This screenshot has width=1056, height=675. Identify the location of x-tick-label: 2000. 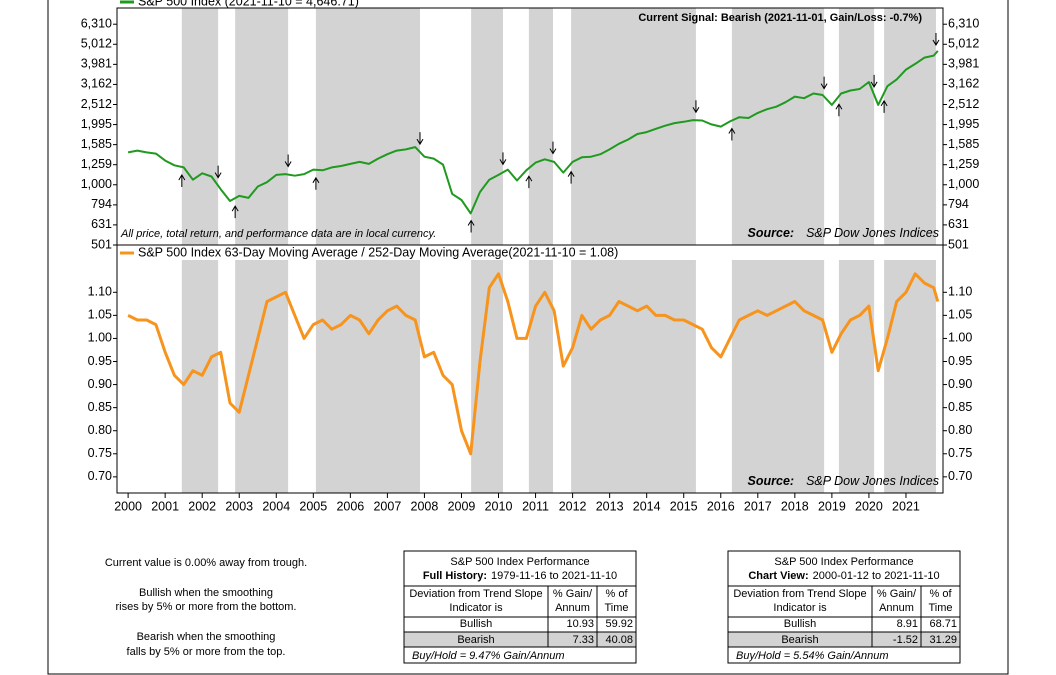
(128, 506).